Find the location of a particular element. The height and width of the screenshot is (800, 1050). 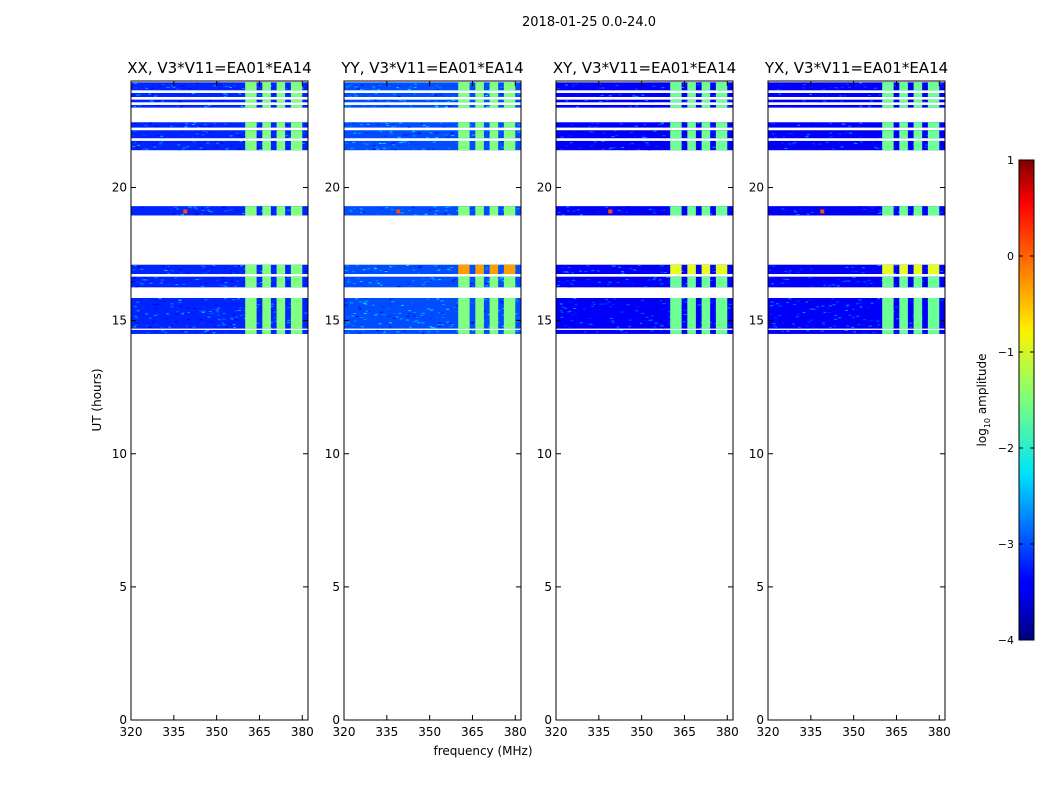

hot-spot is located at coordinates (610, 211).